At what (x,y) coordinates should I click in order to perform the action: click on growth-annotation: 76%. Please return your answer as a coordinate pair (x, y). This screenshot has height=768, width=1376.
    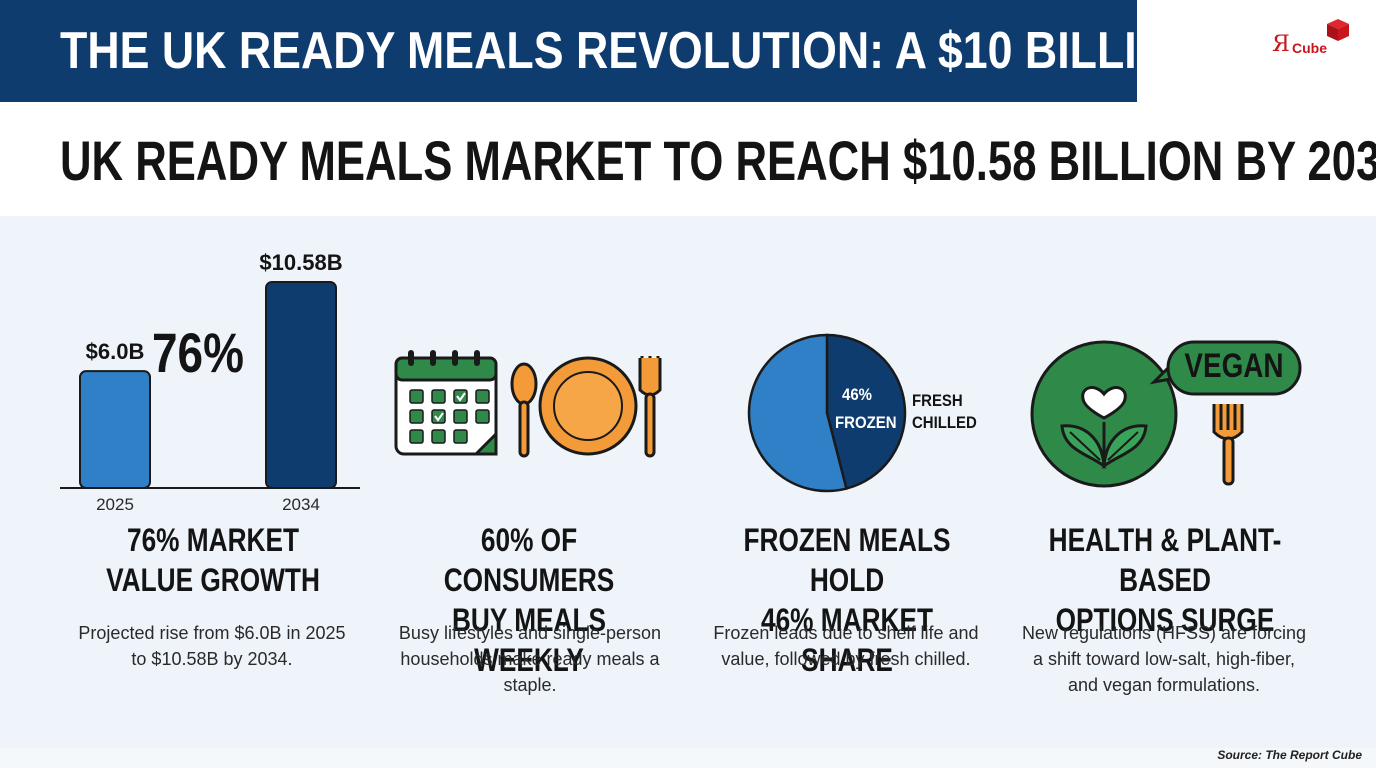
    Looking at the image, I should click on (198, 352).